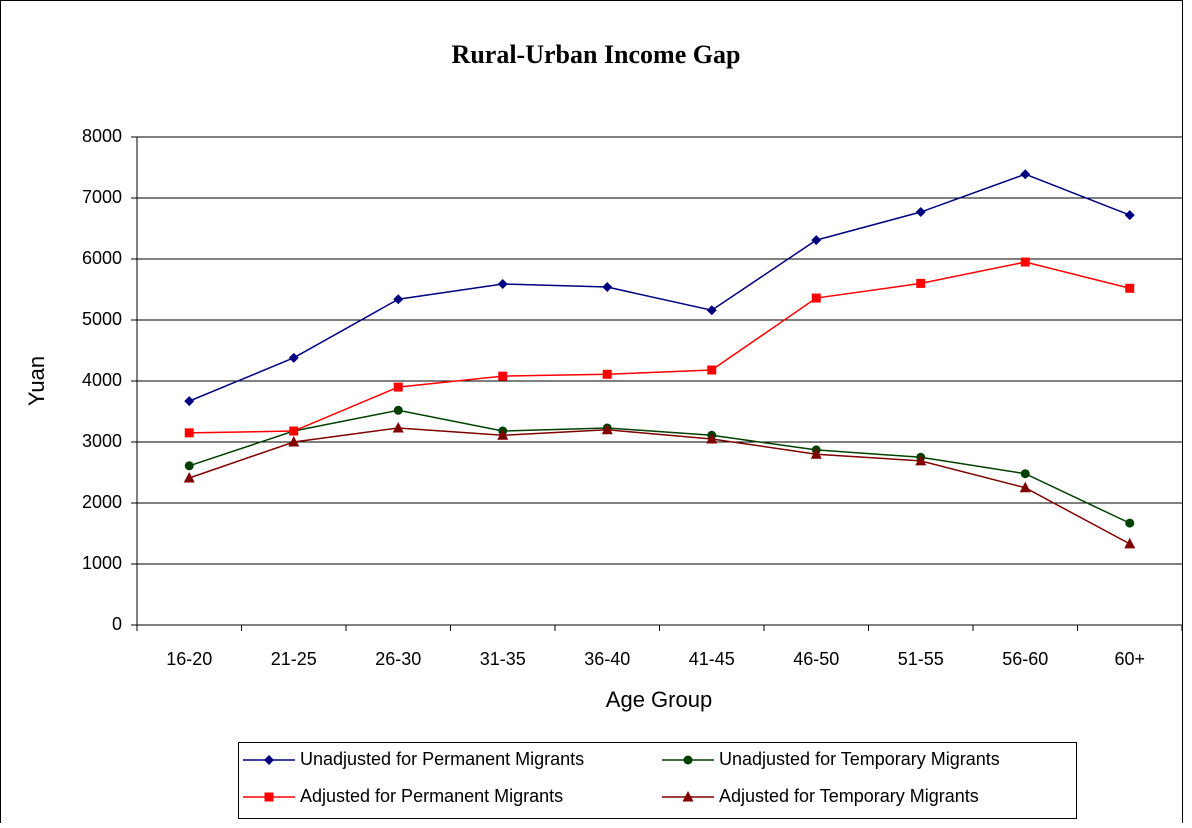 This screenshot has width=1192, height=828. I want to click on x-tick-label: 26-30, so click(398, 659).